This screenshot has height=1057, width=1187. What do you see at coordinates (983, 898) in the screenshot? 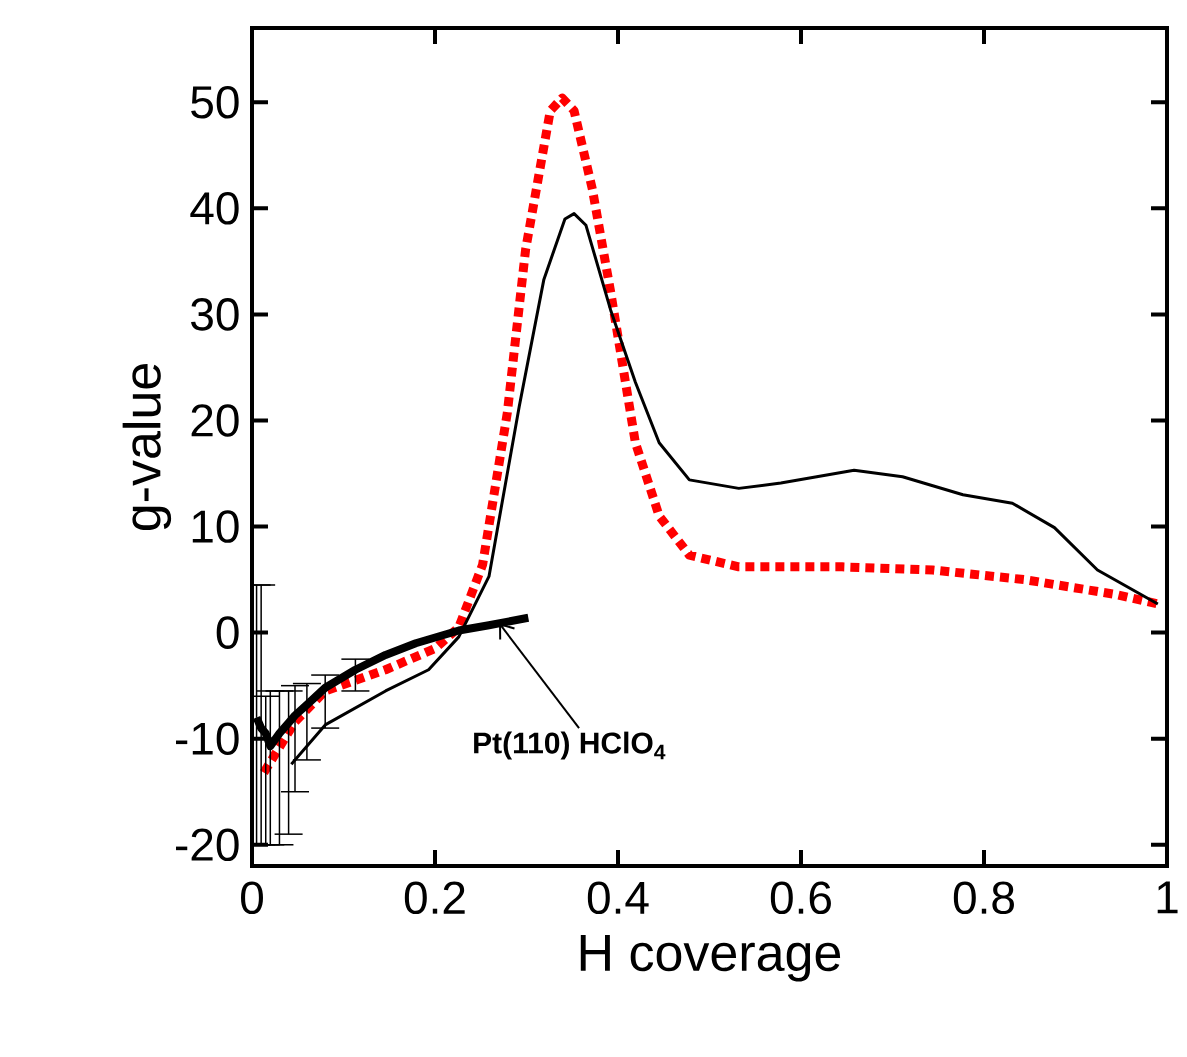
I see `x-tick-label: 0.8` at bounding box center [983, 898].